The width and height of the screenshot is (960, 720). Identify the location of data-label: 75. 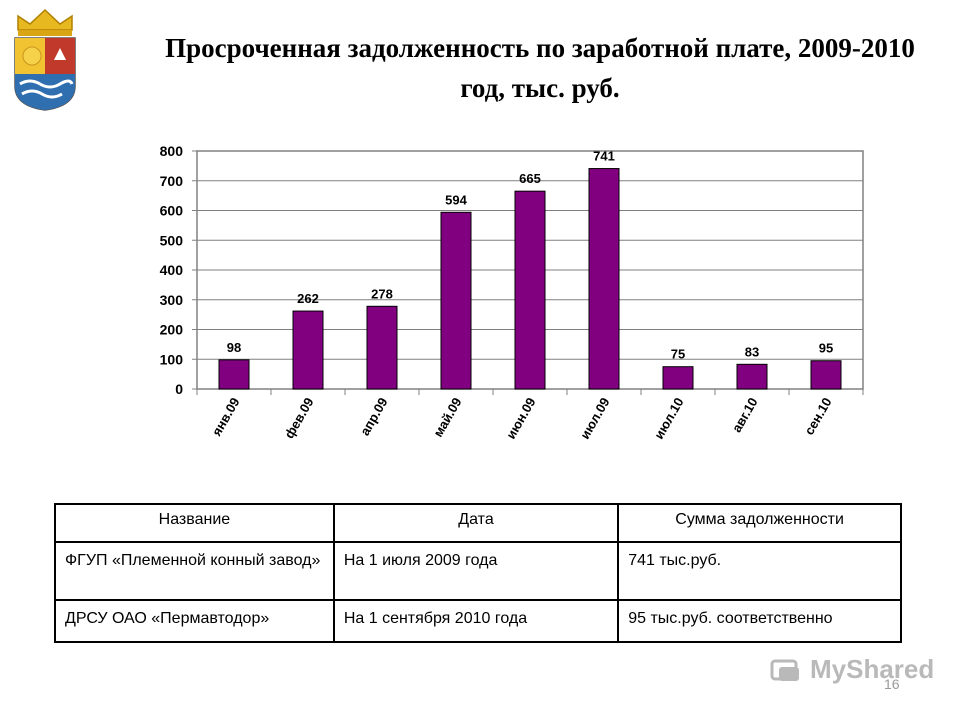
(678, 354).